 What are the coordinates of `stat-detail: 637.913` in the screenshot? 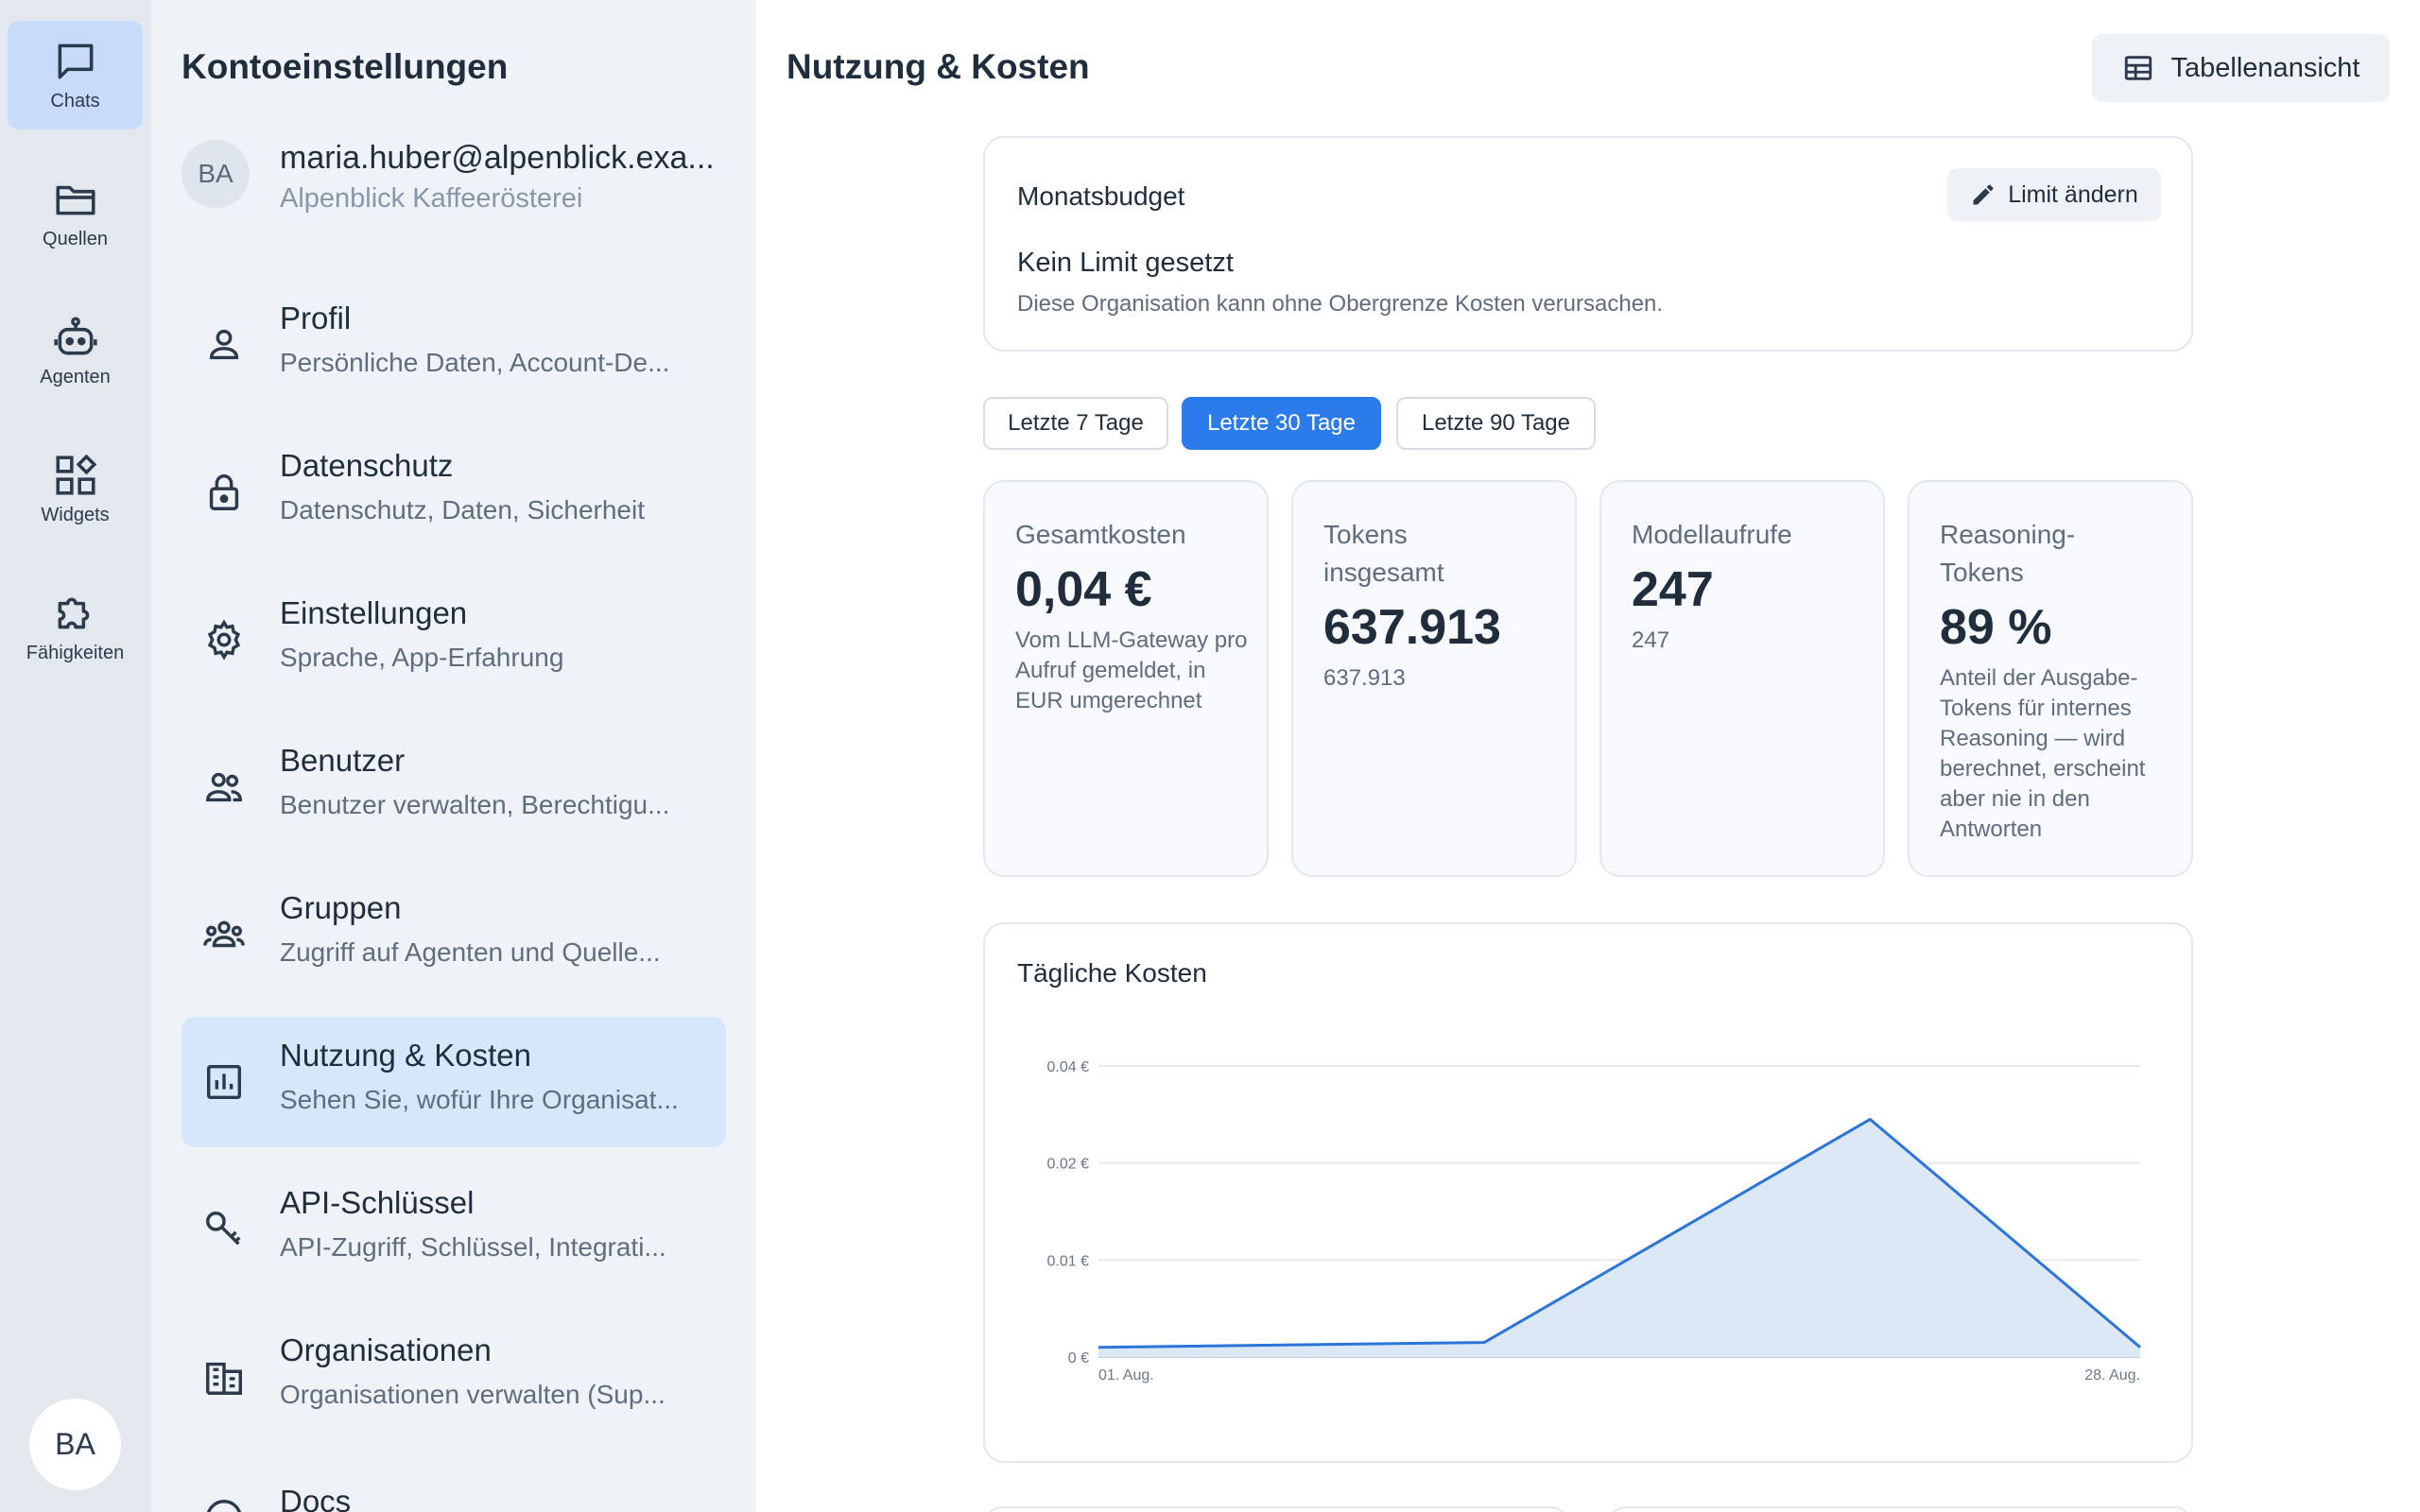 It's located at (1364, 678).